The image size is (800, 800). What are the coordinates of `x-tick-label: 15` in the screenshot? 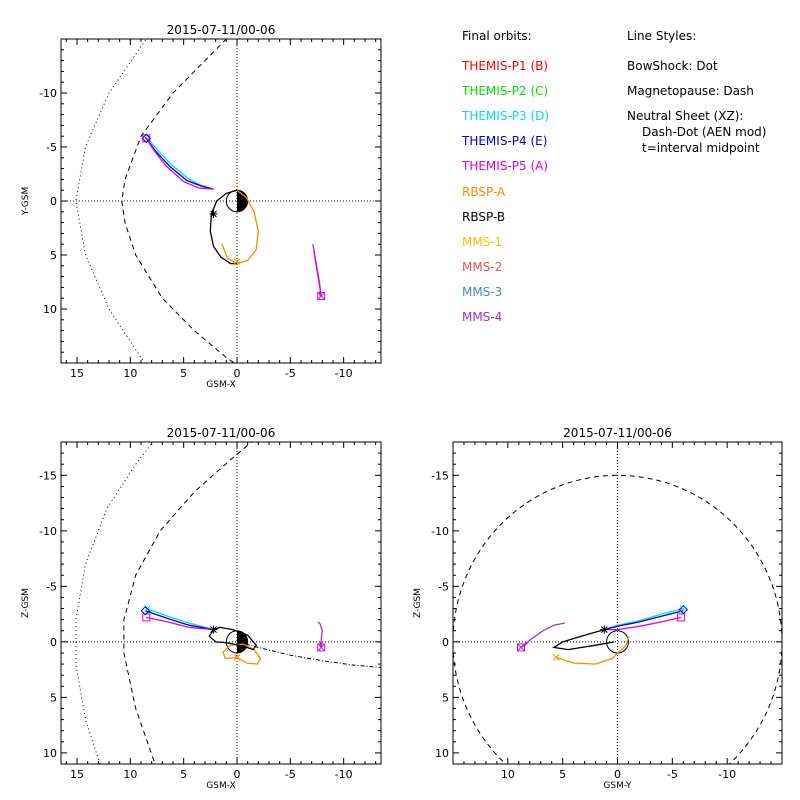 It's located at (77, 774).